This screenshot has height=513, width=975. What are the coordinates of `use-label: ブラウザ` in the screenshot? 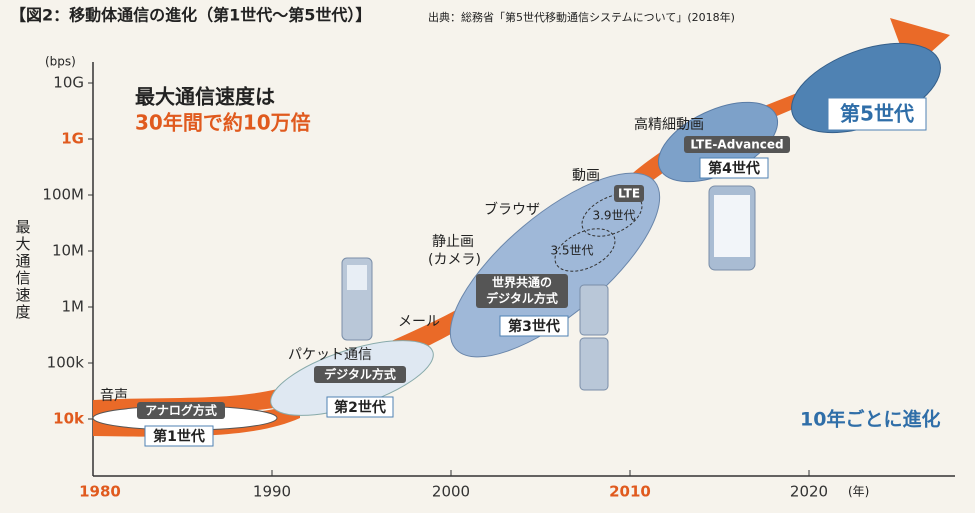 It's located at (512, 209).